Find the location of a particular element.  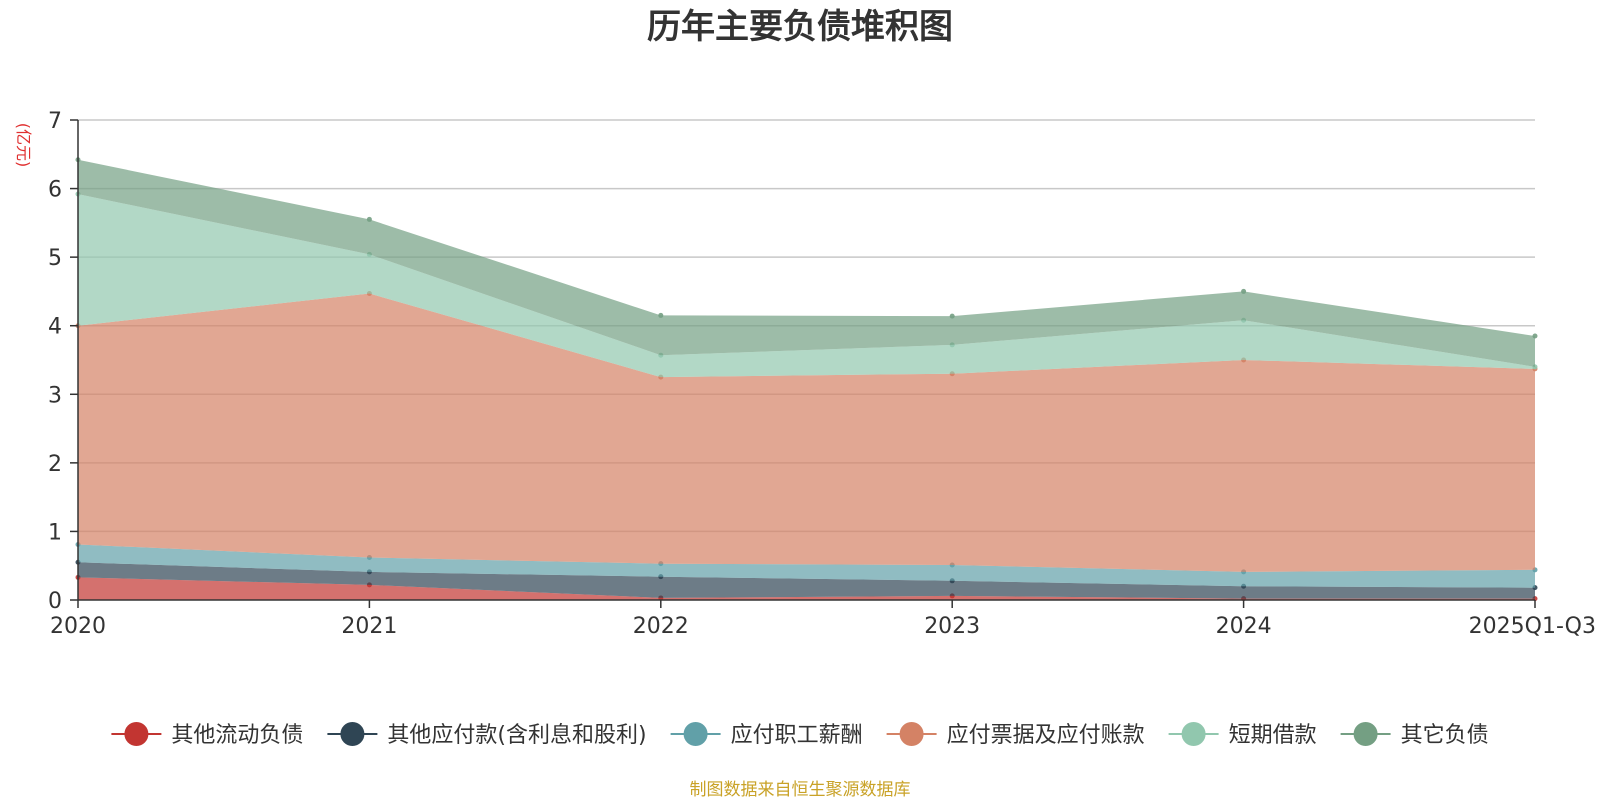

legend-label: 其他流动负债 is located at coordinates (237, 735).